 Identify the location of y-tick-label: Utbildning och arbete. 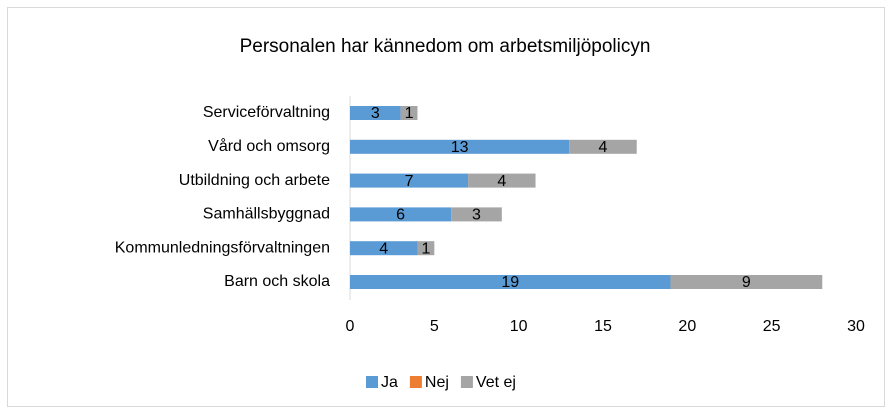
(254, 180).